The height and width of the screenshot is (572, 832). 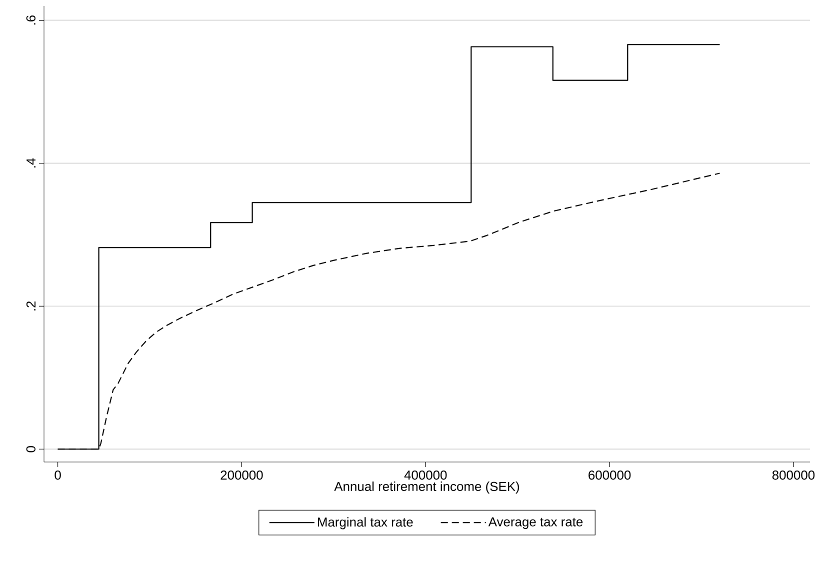 I want to click on x-tick-label: 400000, so click(x=425, y=475).